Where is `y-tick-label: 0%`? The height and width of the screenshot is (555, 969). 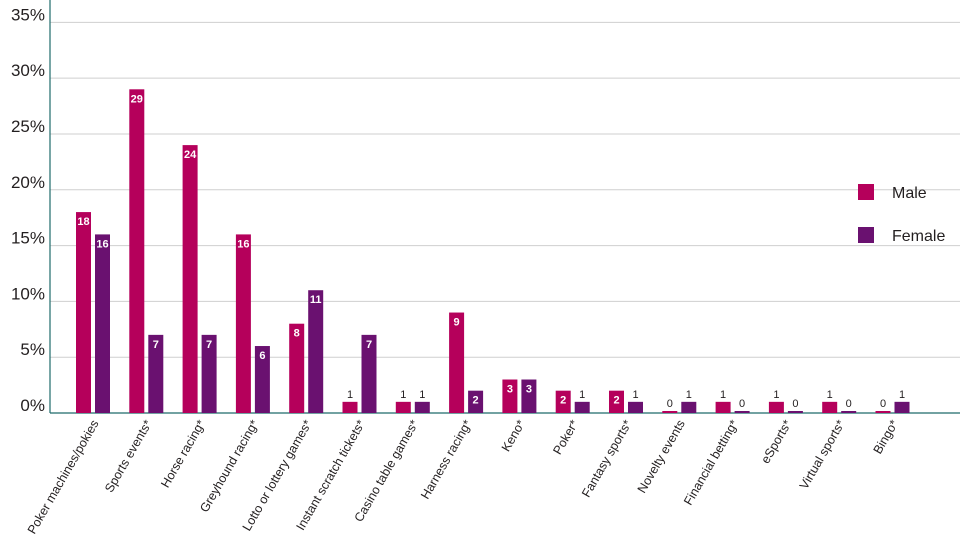
y-tick-label: 0% is located at coordinates (32, 405).